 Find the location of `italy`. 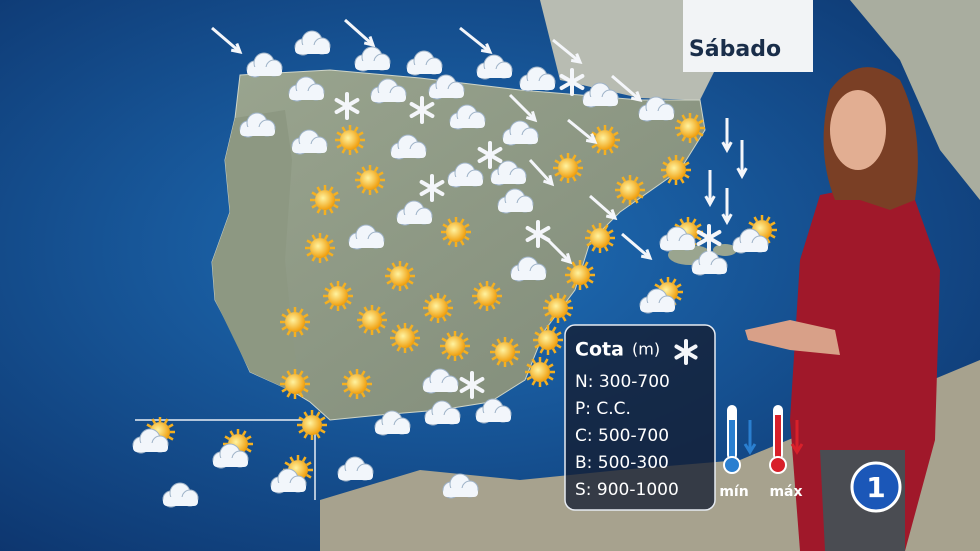

italy is located at coordinates (915, 100).